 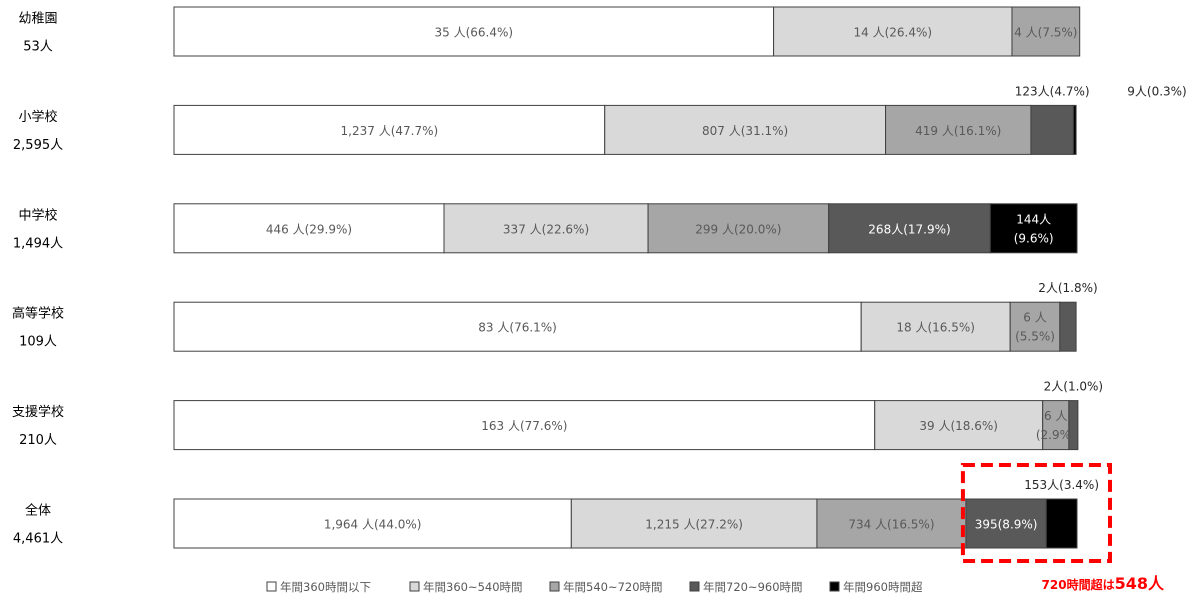 I want to click on data-label: 268人(17.9%), so click(x=909, y=229).